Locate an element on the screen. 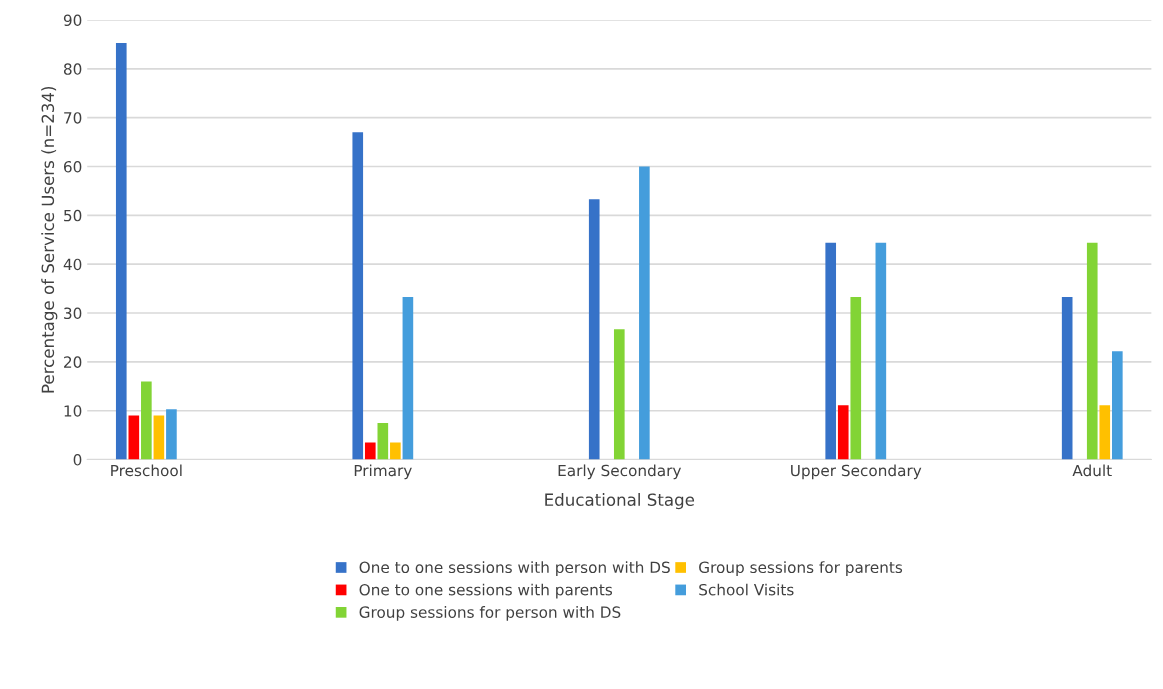  x-tick-label: Preschool is located at coordinates (146, 470).